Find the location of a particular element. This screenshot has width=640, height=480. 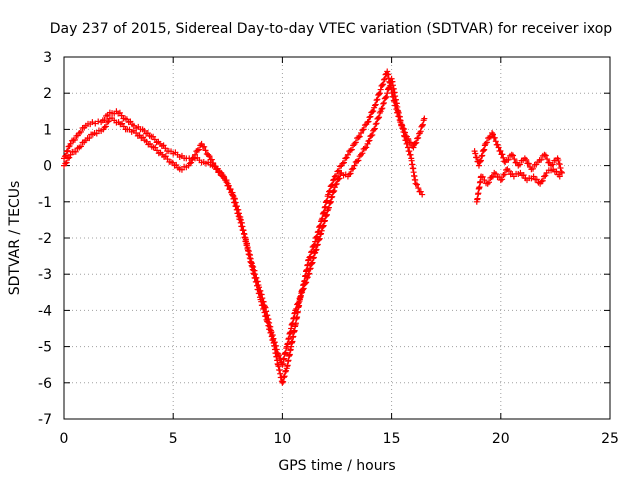

y-tick-label: -1 is located at coordinates (45, 203).